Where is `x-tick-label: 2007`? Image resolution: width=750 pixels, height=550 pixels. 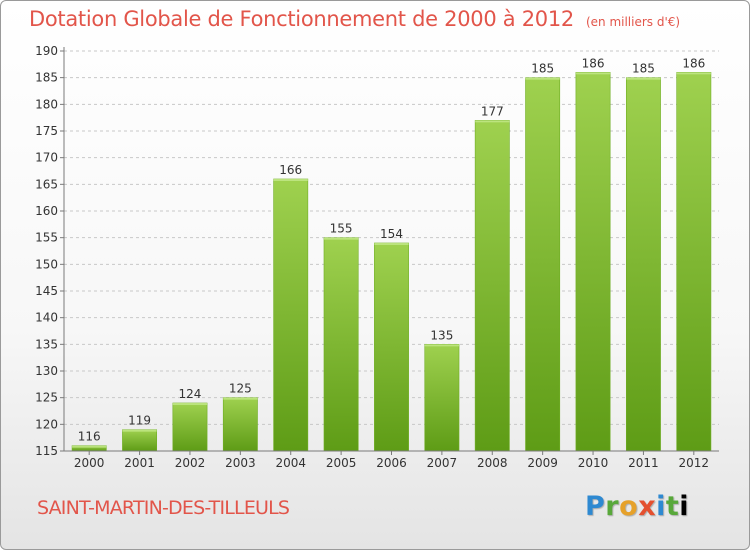 x-tick-label: 2007 is located at coordinates (442, 463).